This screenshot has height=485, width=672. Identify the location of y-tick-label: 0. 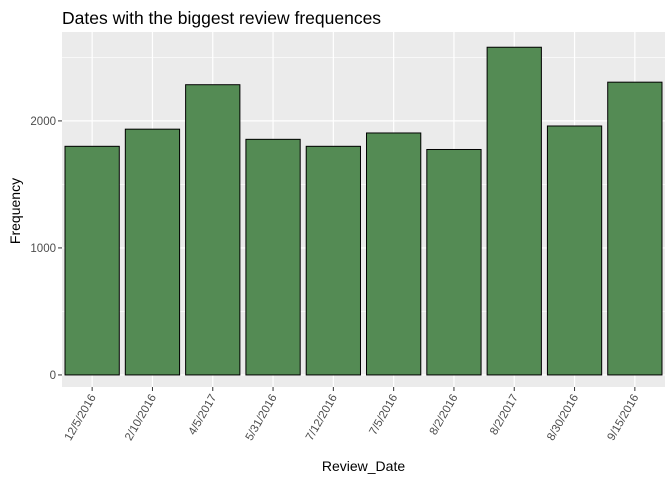
(53, 376).